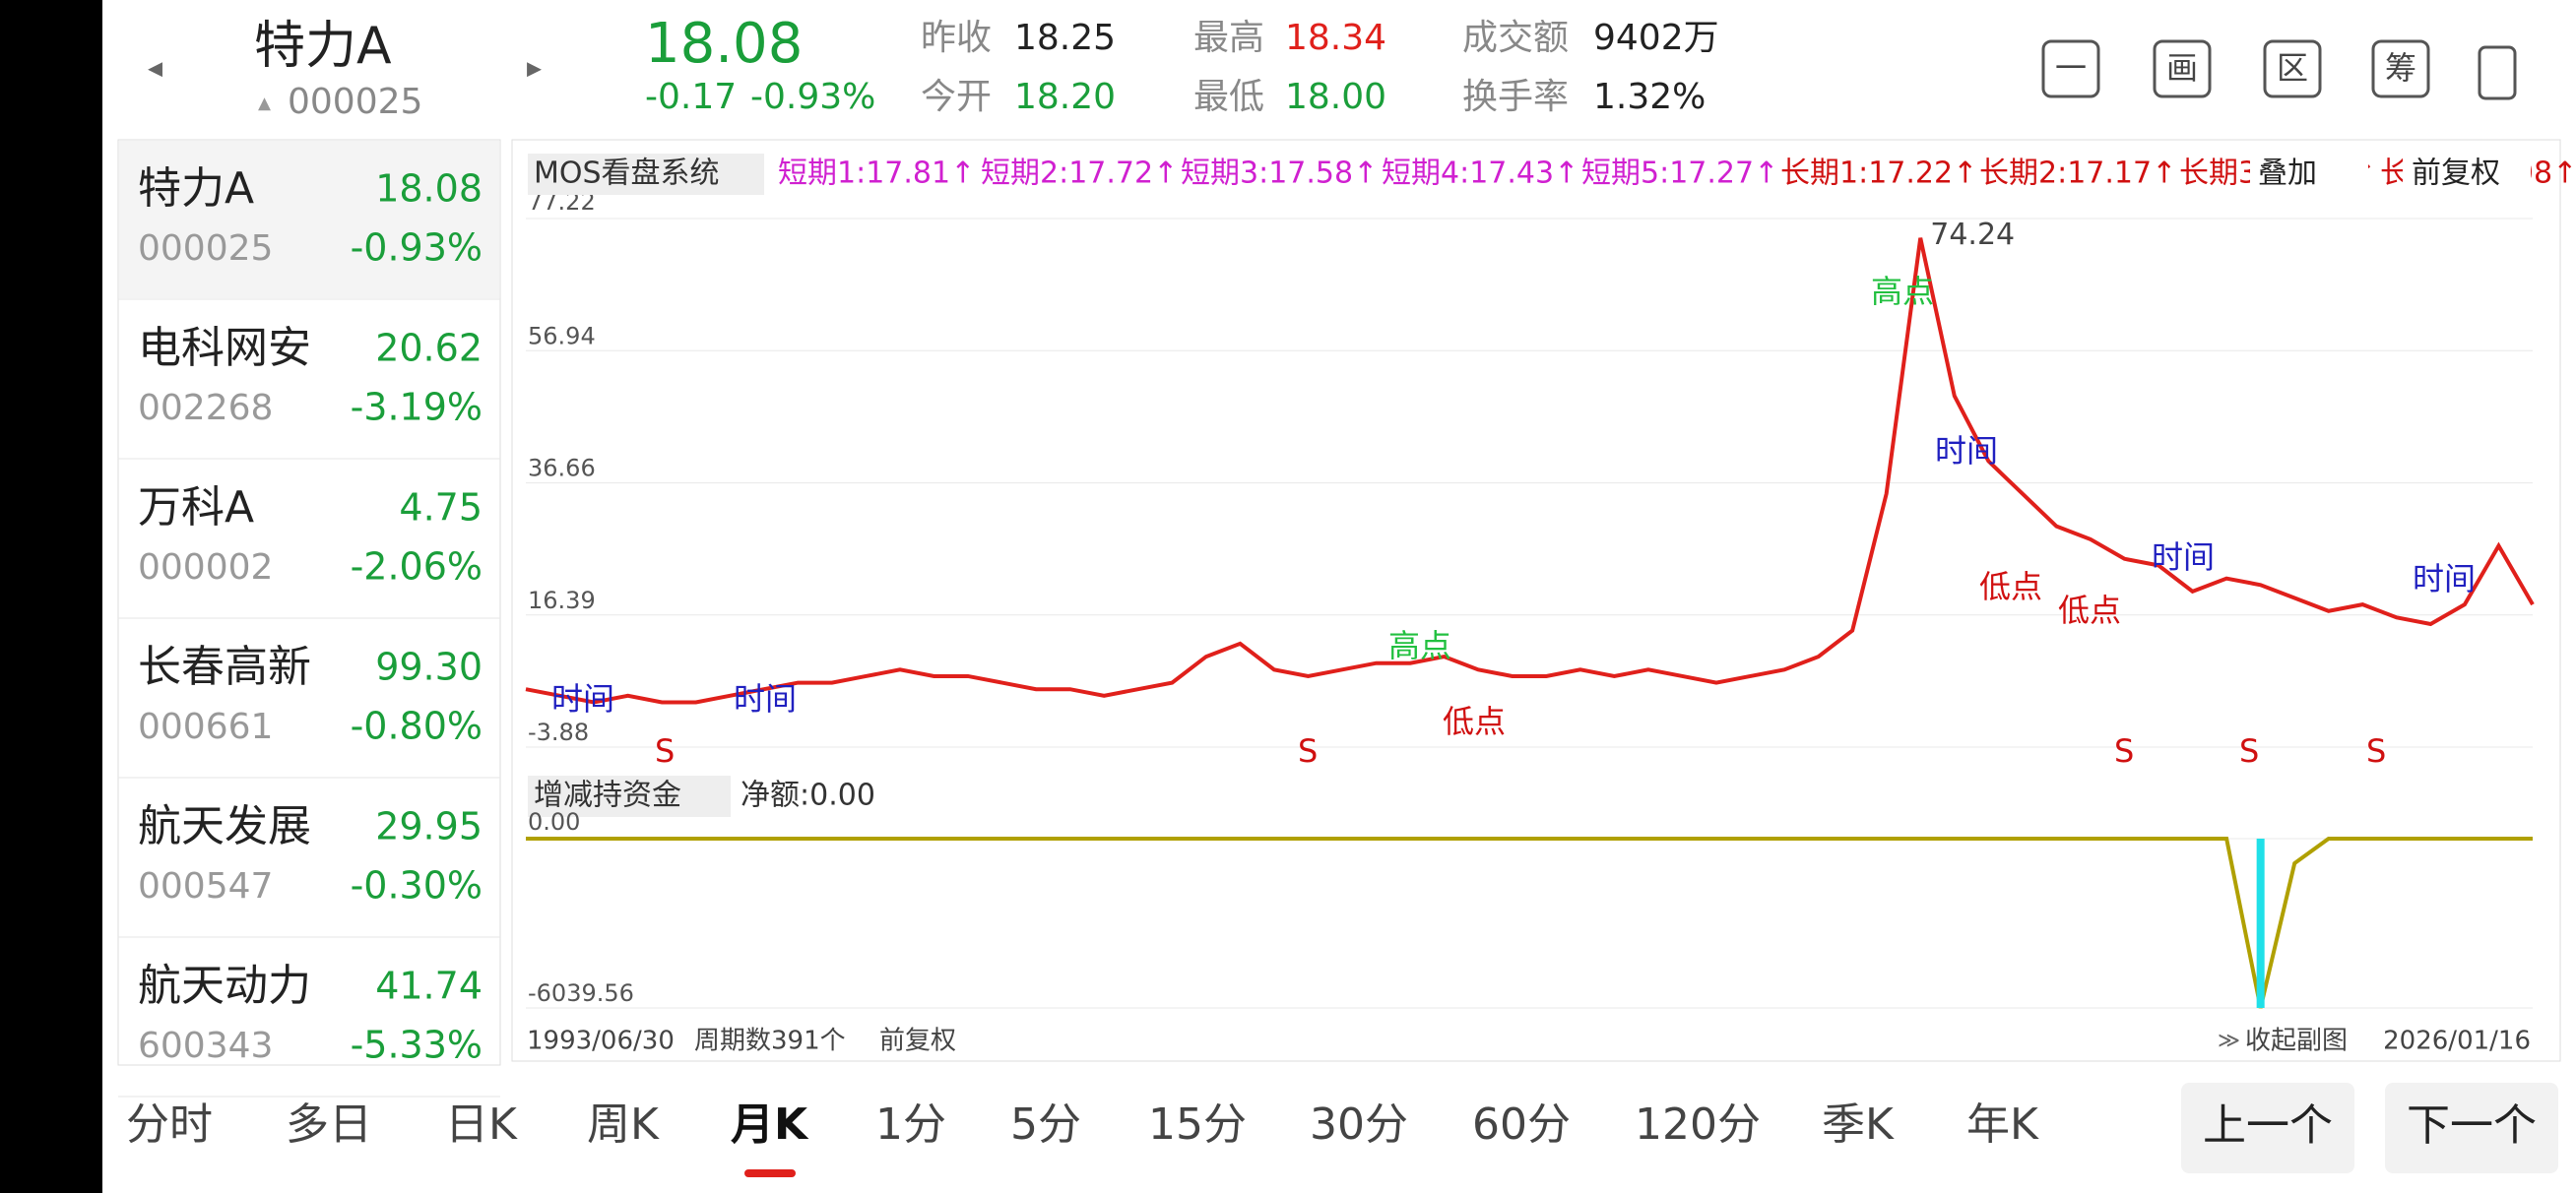  Describe the element at coordinates (205, 727) in the screenshot. I see `watch-code: 000661` at that location.